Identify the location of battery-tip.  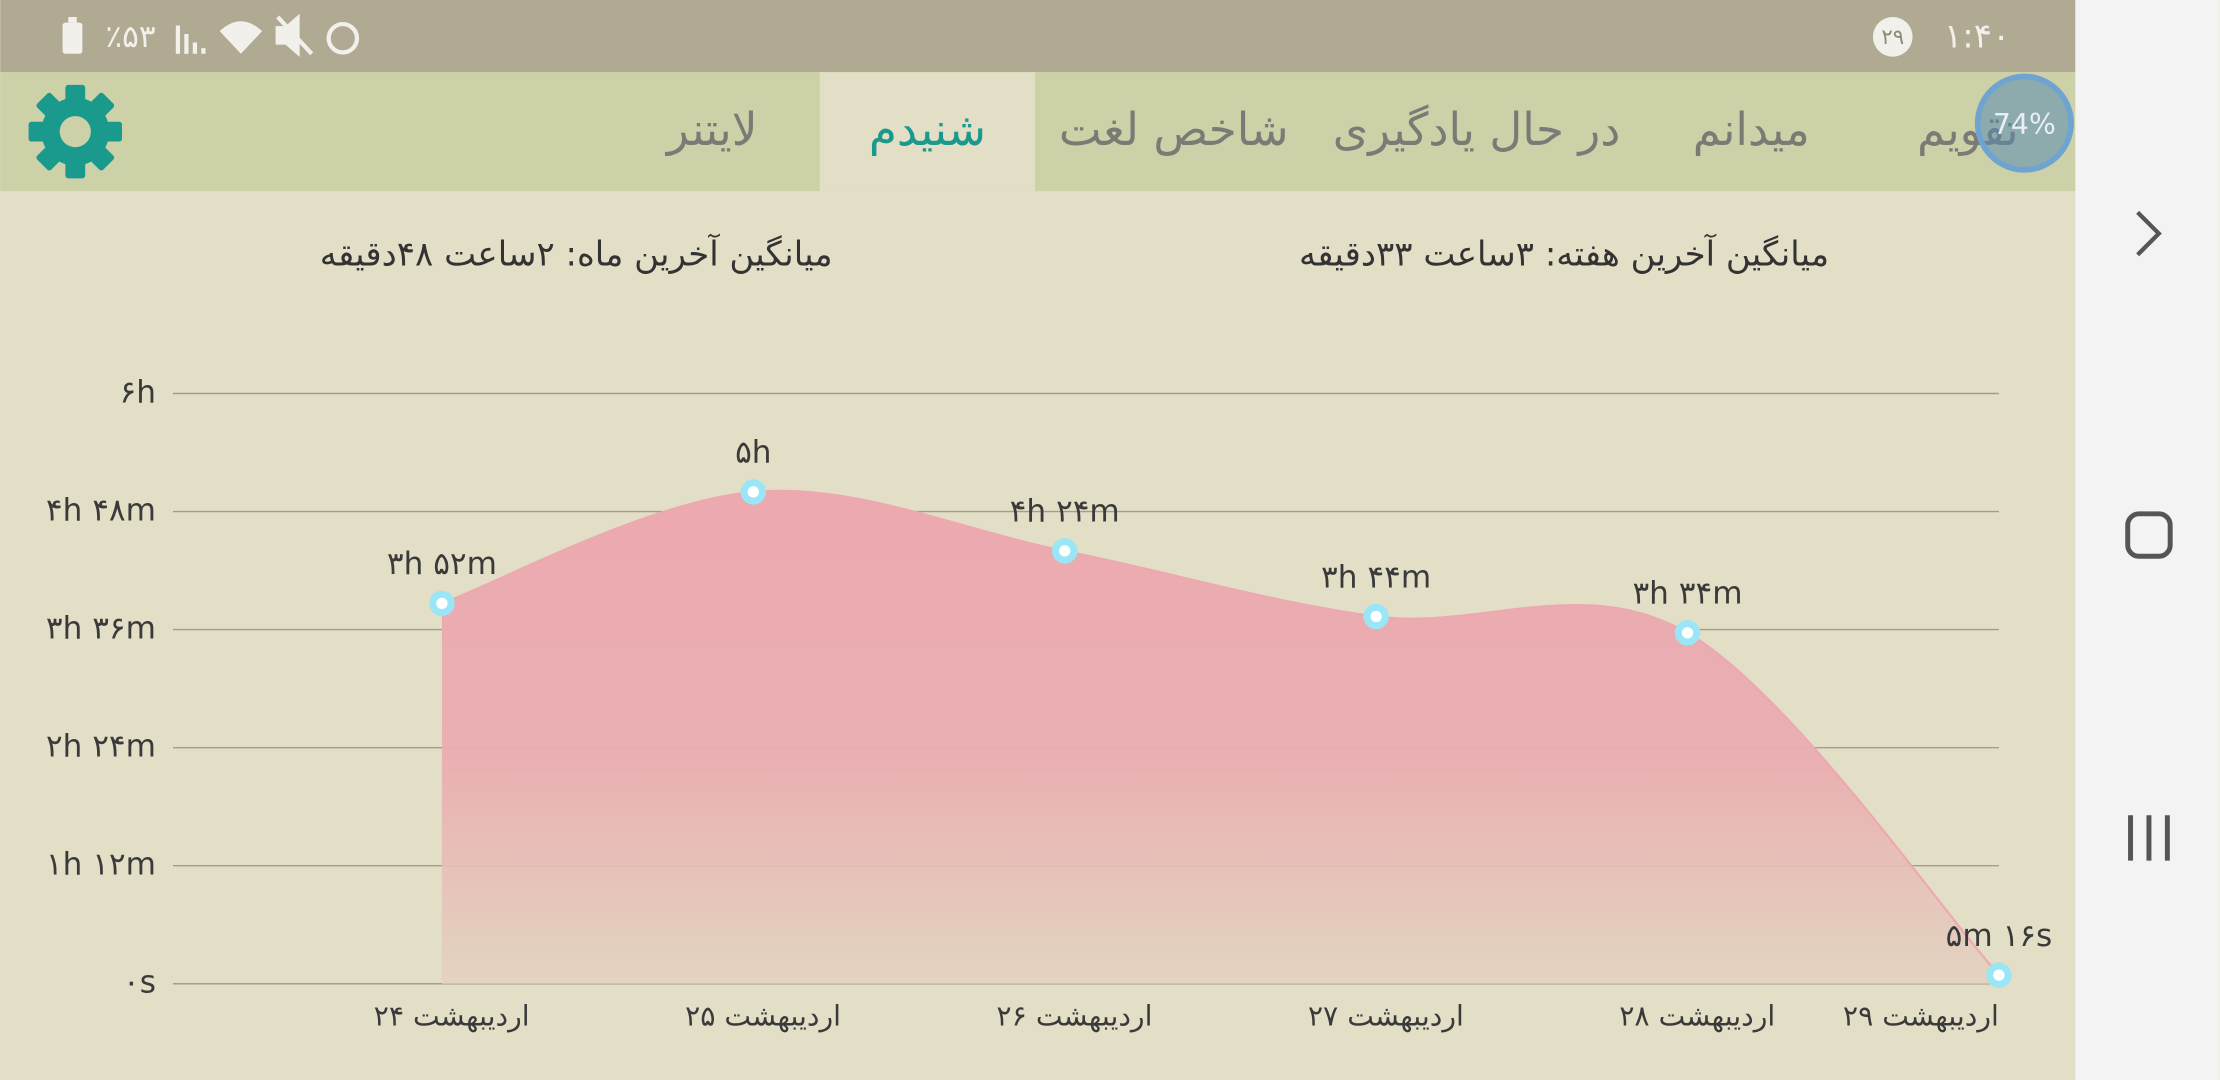
(72, 19).